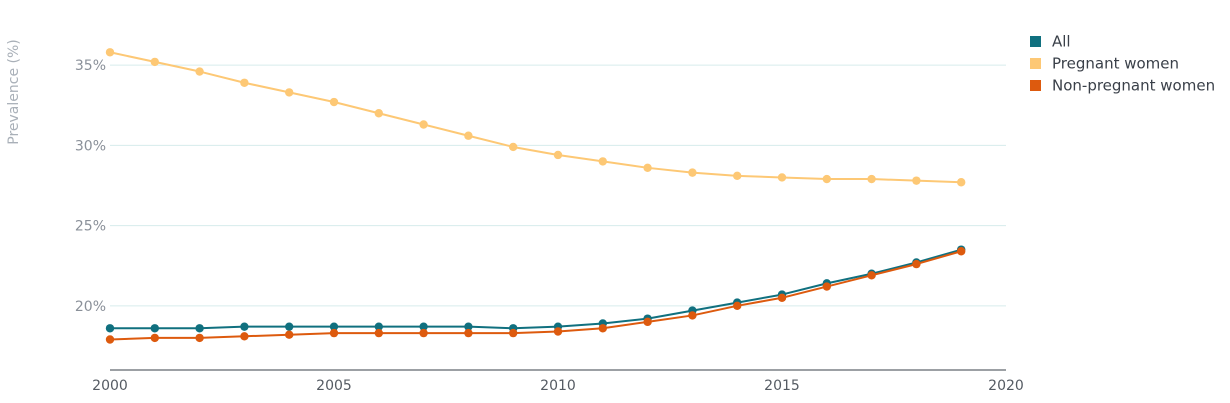  I want to click on legend-item: Non-pregnant women, so click(1122, 86).